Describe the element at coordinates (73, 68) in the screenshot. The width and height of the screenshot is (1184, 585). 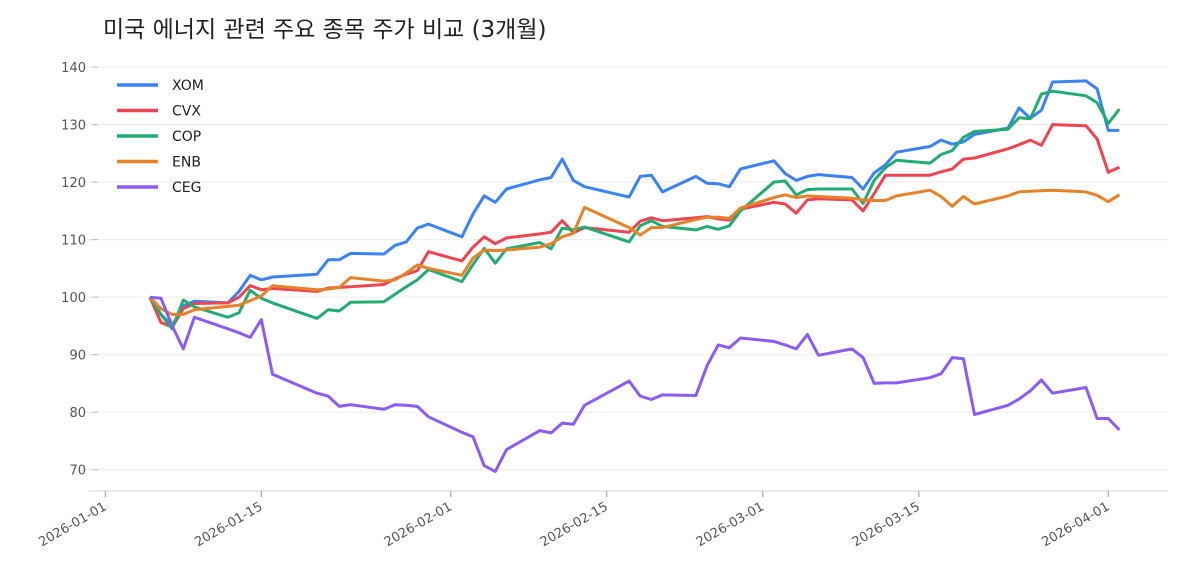
I see `y-tick-label: 140` at that location.